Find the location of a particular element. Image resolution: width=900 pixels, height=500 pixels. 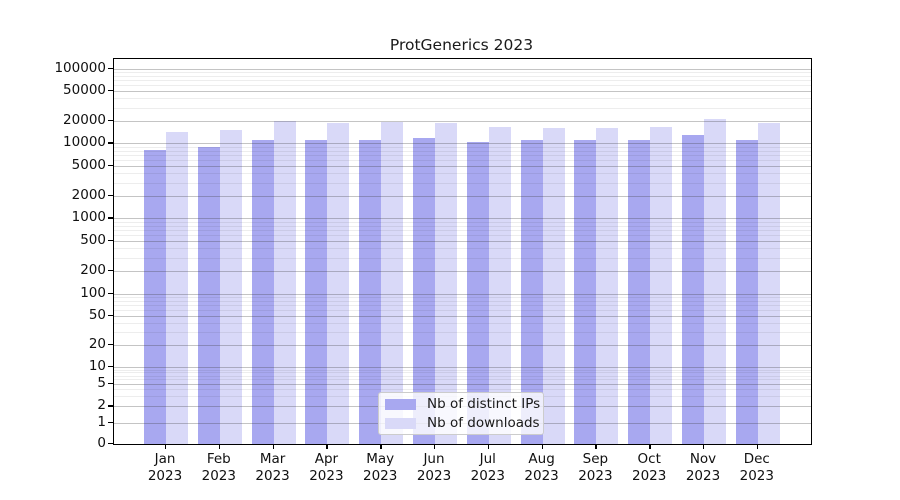

bar-downloads-sep is located at coordinates (607, 286).